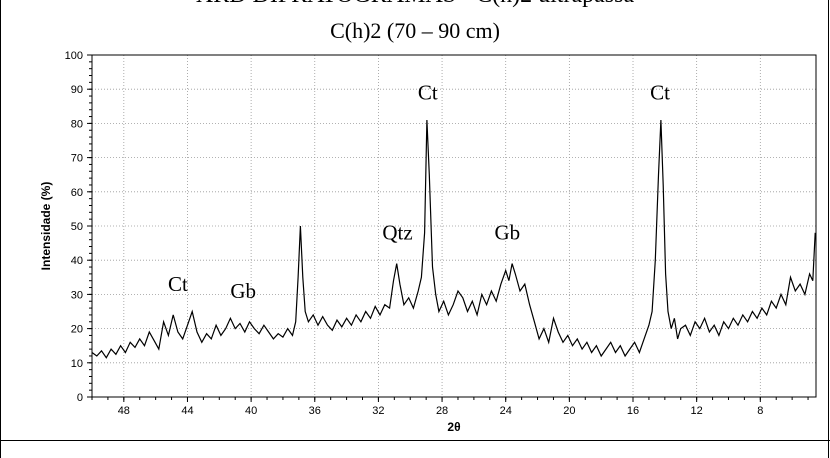 Image resolution: width=830 pixels, height=458 pixels. I want to click on x-axis-title: 2θ, so click(453, 427).